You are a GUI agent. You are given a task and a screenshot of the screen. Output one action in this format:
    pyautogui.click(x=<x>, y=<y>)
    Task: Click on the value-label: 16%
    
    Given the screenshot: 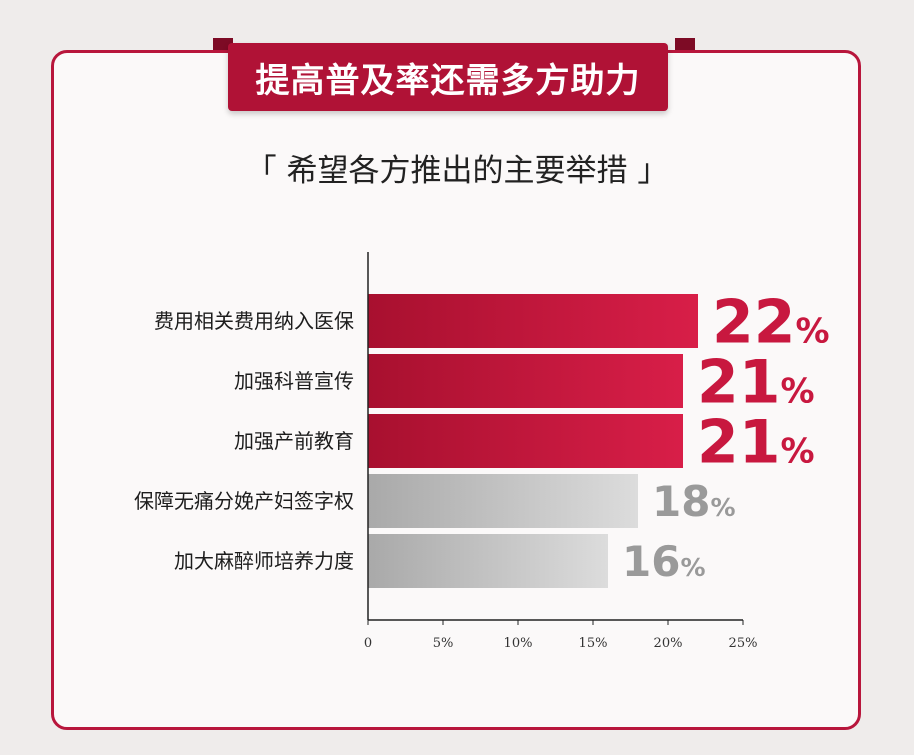 What is the action you would take?
    pyautogui.click(x=664, y=561)
    